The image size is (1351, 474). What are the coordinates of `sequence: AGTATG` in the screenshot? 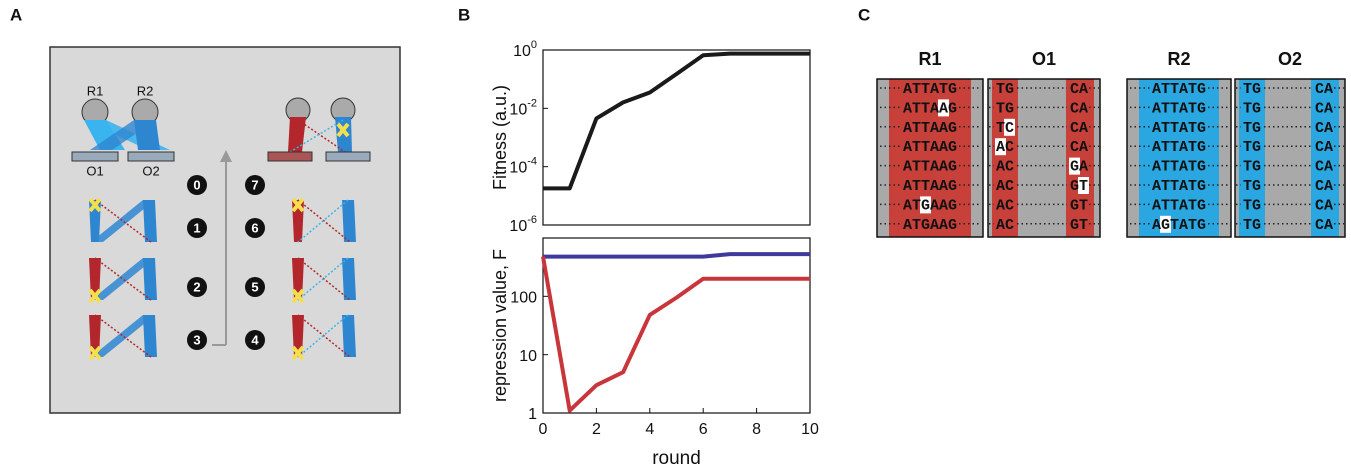 It's located at (1179, 225).